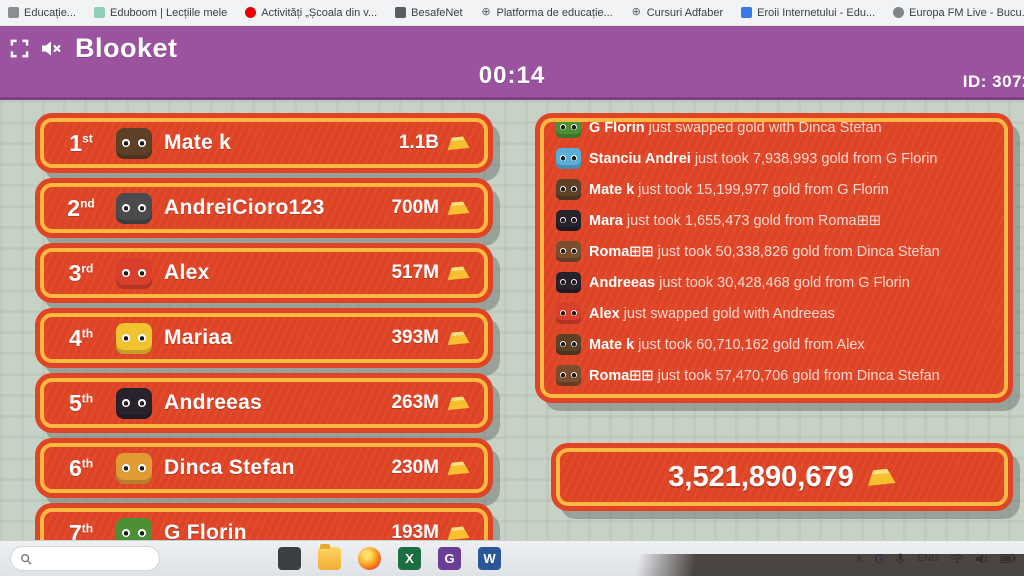 The height and width of the screenshot is (576, 1024). What do you see at coordinates (81, 142) in the screenshot?
I see `rank-label: 1st` at bounding box center [81, 142].